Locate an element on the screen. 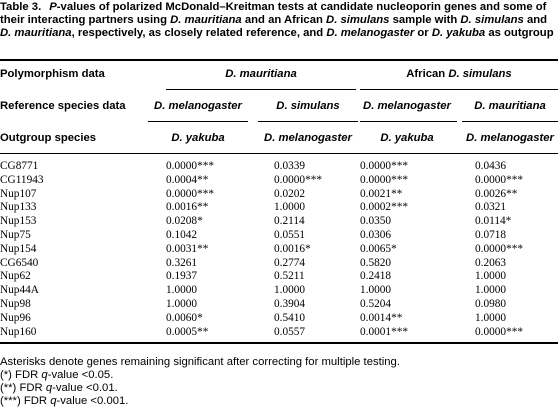  header-ref-col2: D. simulans is located at coordinates (308, 106).